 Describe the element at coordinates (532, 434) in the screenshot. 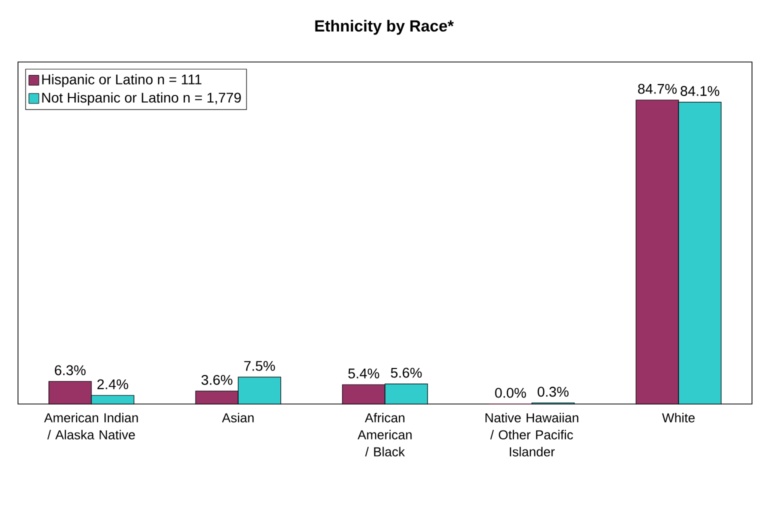

I see `x-tick-label: Native Hawaiian / Other Pacific Islander` at that location.